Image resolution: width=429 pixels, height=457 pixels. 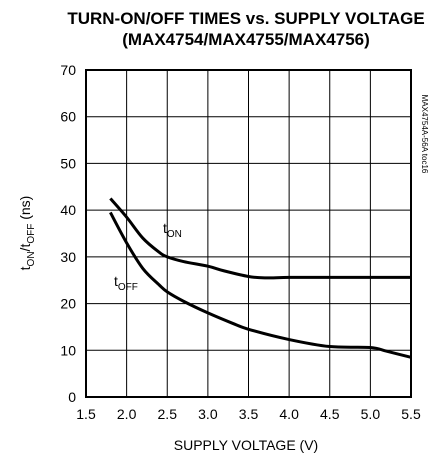 What do you see at coordinates (172, 230) in the screenshot?
I see `series-label-ton: tON` at bounding box center [172, 230].